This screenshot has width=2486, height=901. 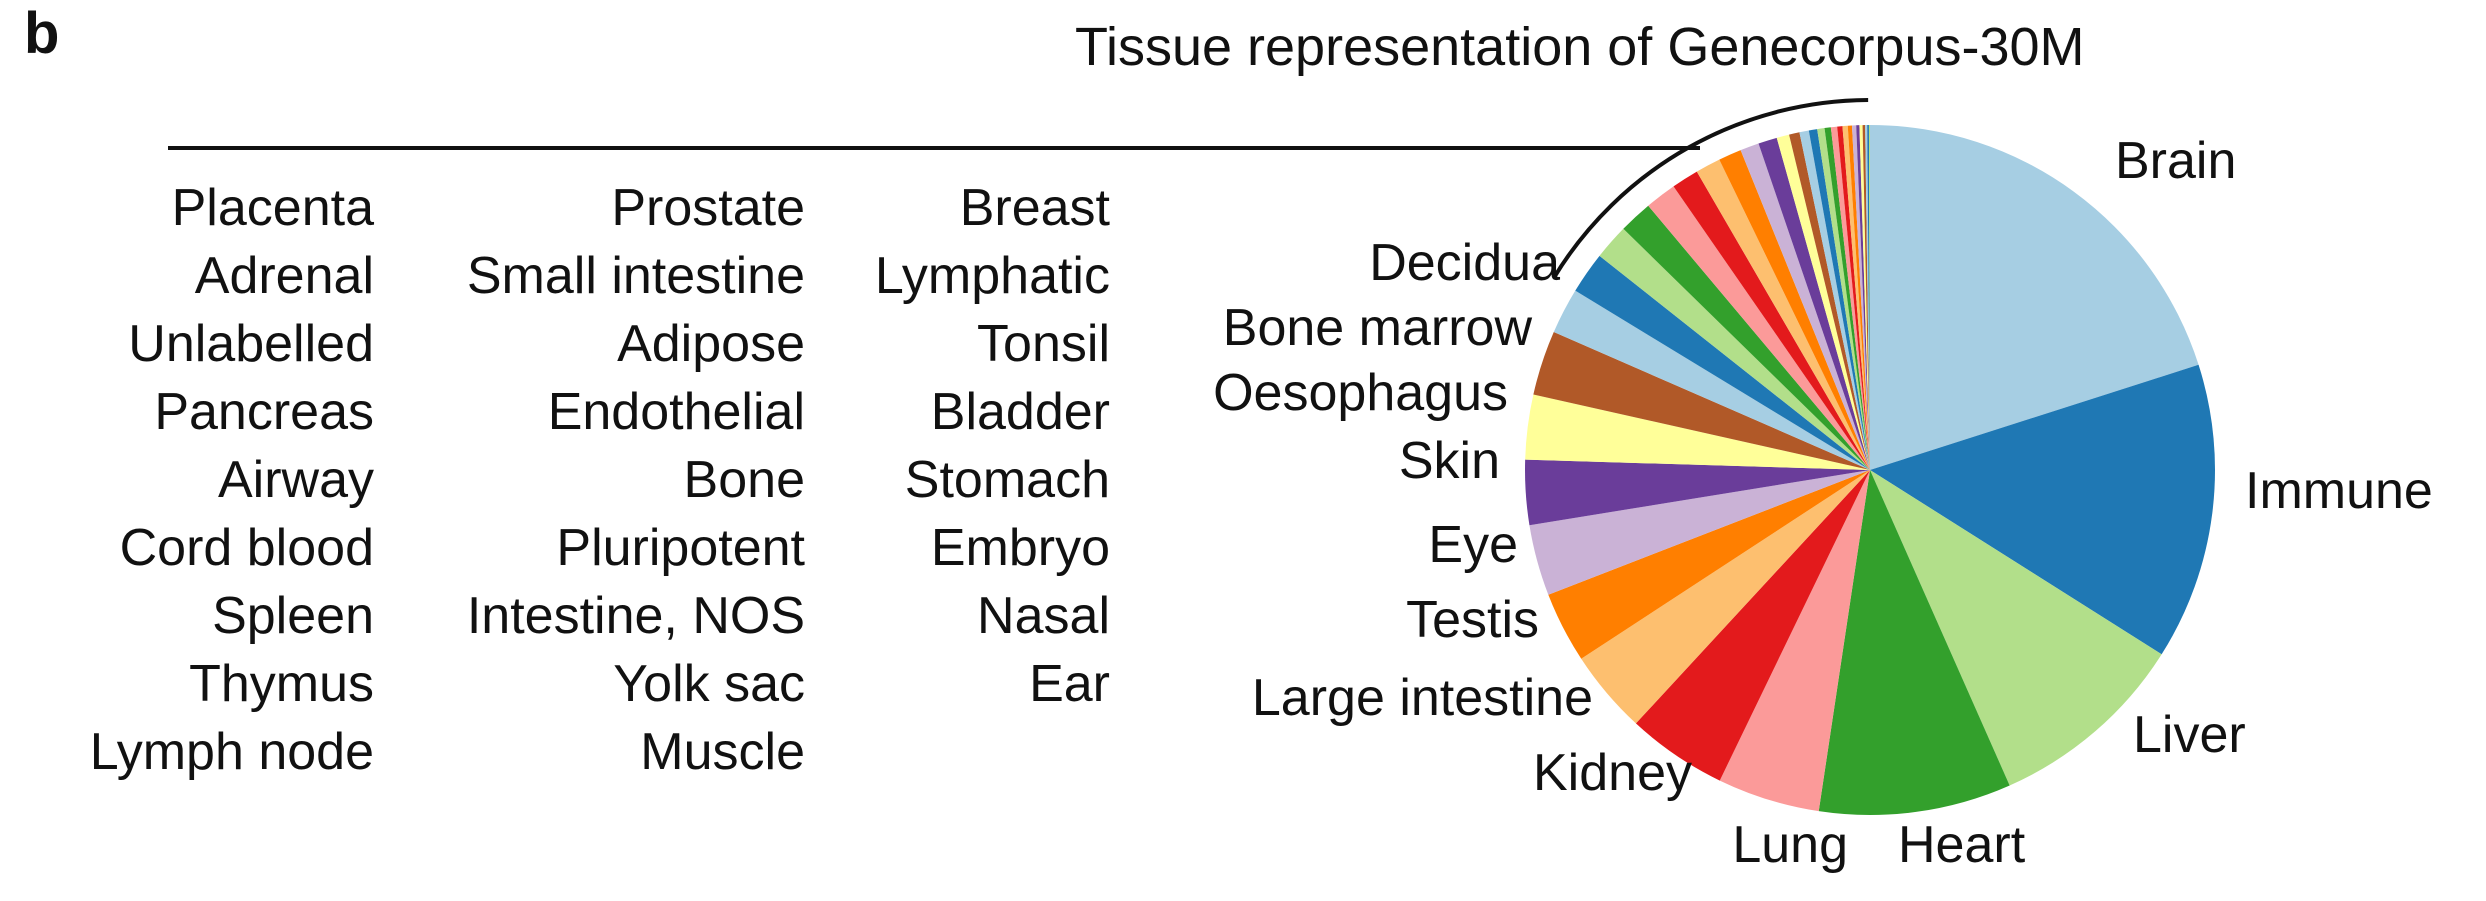 What do you see at coordinates (246, 548) in the screenshot?
I see `small-tissue-label: Cord blood` at bounding box center [246, 548].